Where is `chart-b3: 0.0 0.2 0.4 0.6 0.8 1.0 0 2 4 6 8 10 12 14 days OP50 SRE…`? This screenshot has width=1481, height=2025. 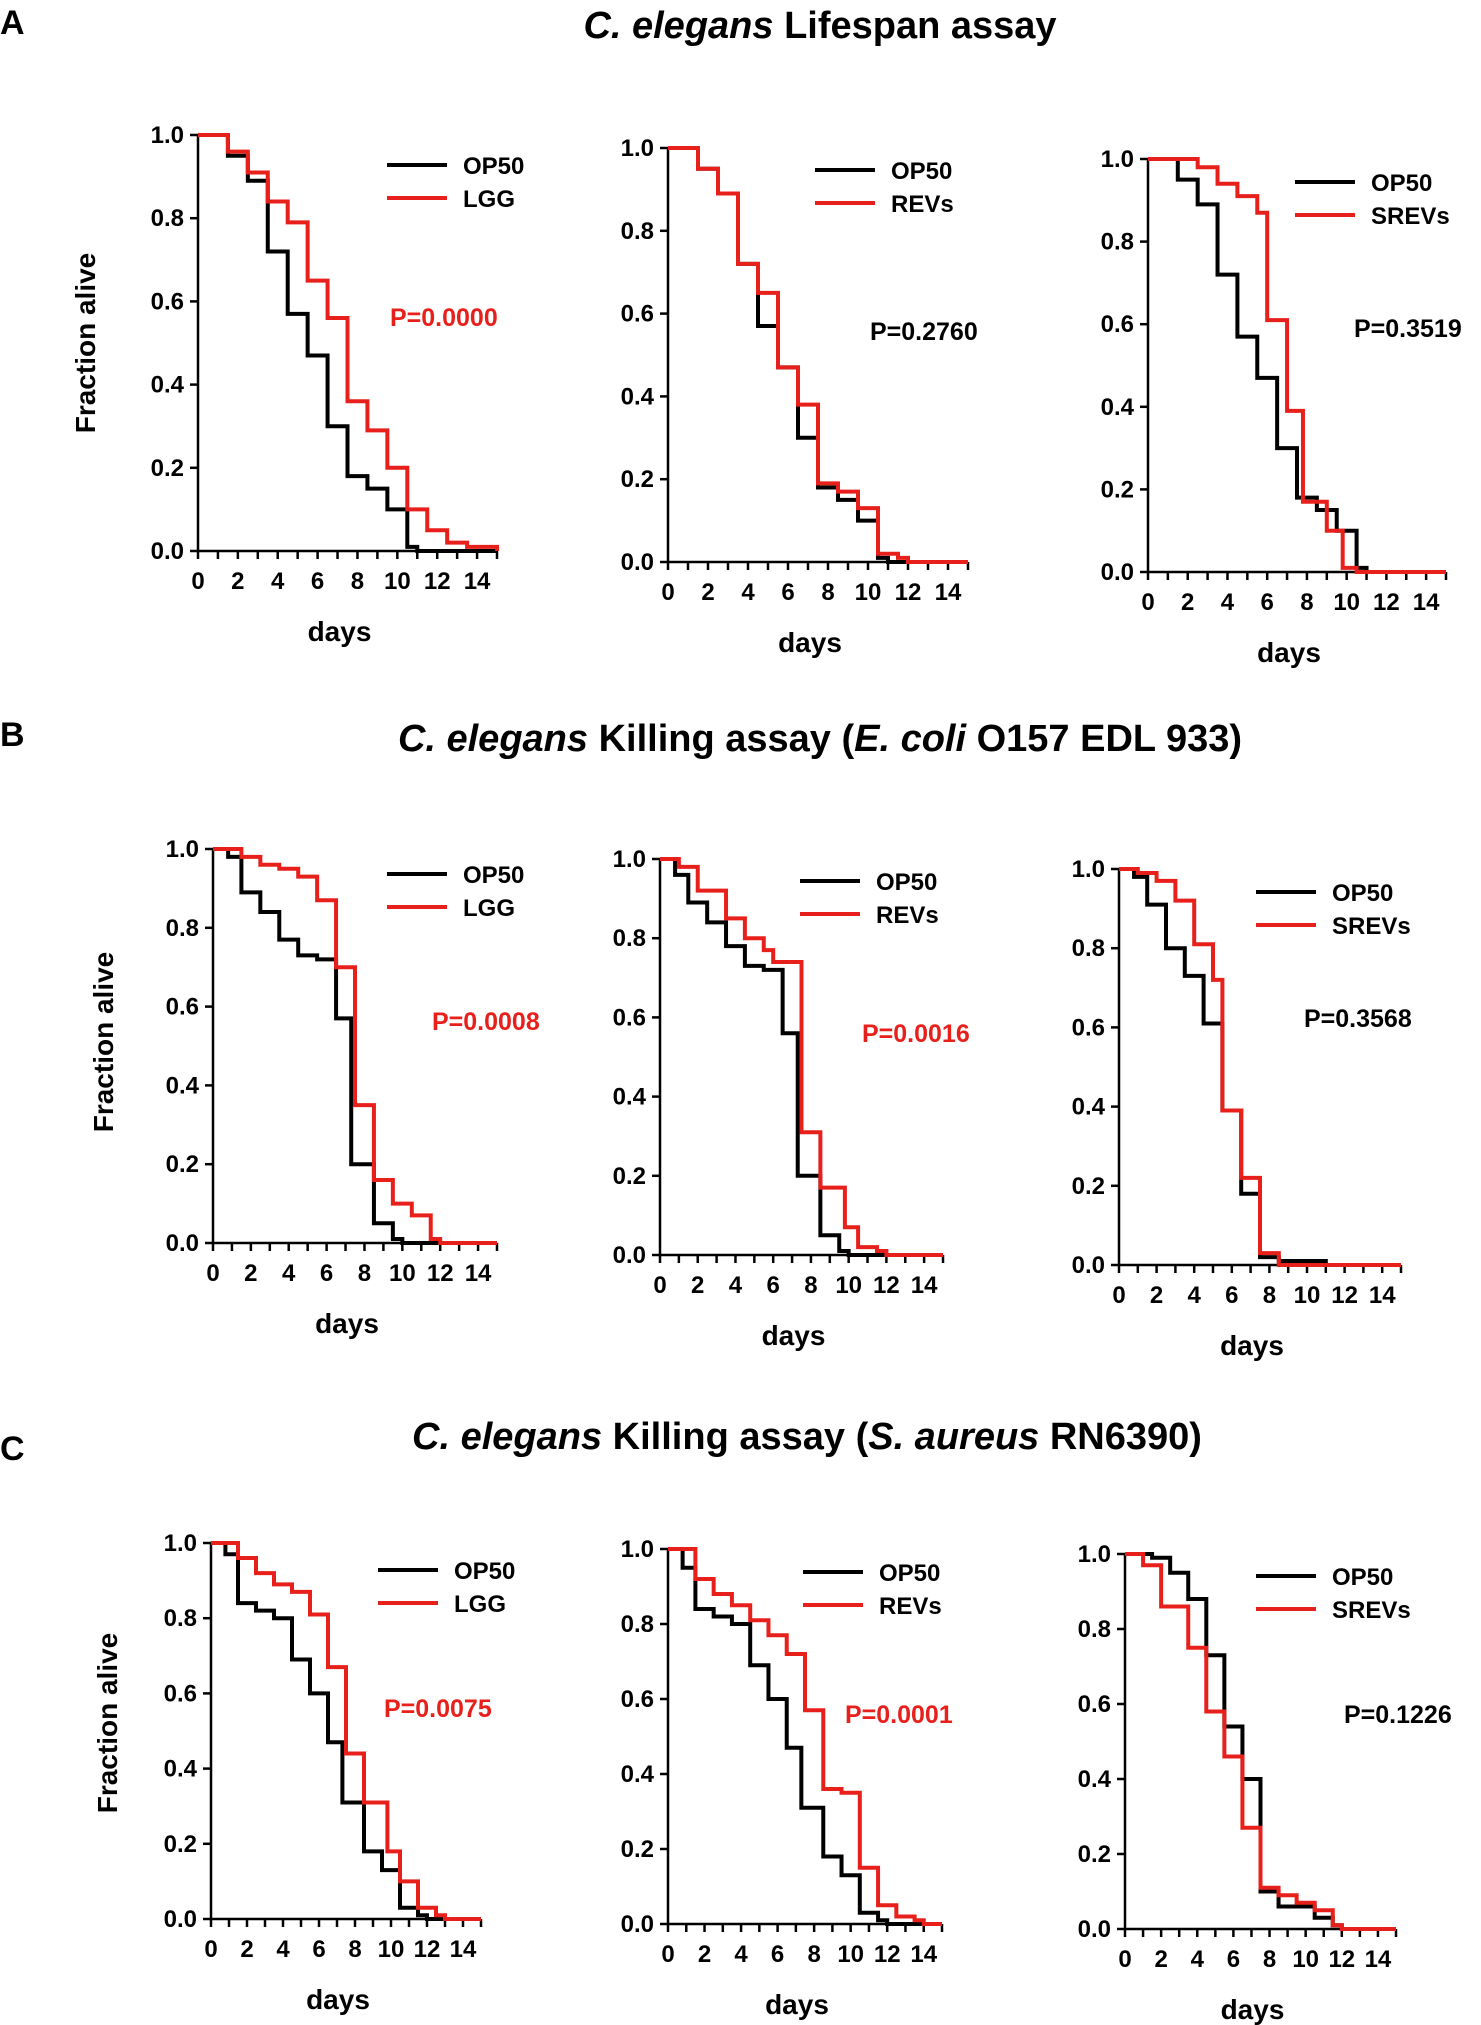
chart-b3: 0.0 0.2 0.4 0.6 0.8 1.0 0 2 4 6 8 10 12 14 days OP50 SRE… is located at coordinates (1242, 1108).